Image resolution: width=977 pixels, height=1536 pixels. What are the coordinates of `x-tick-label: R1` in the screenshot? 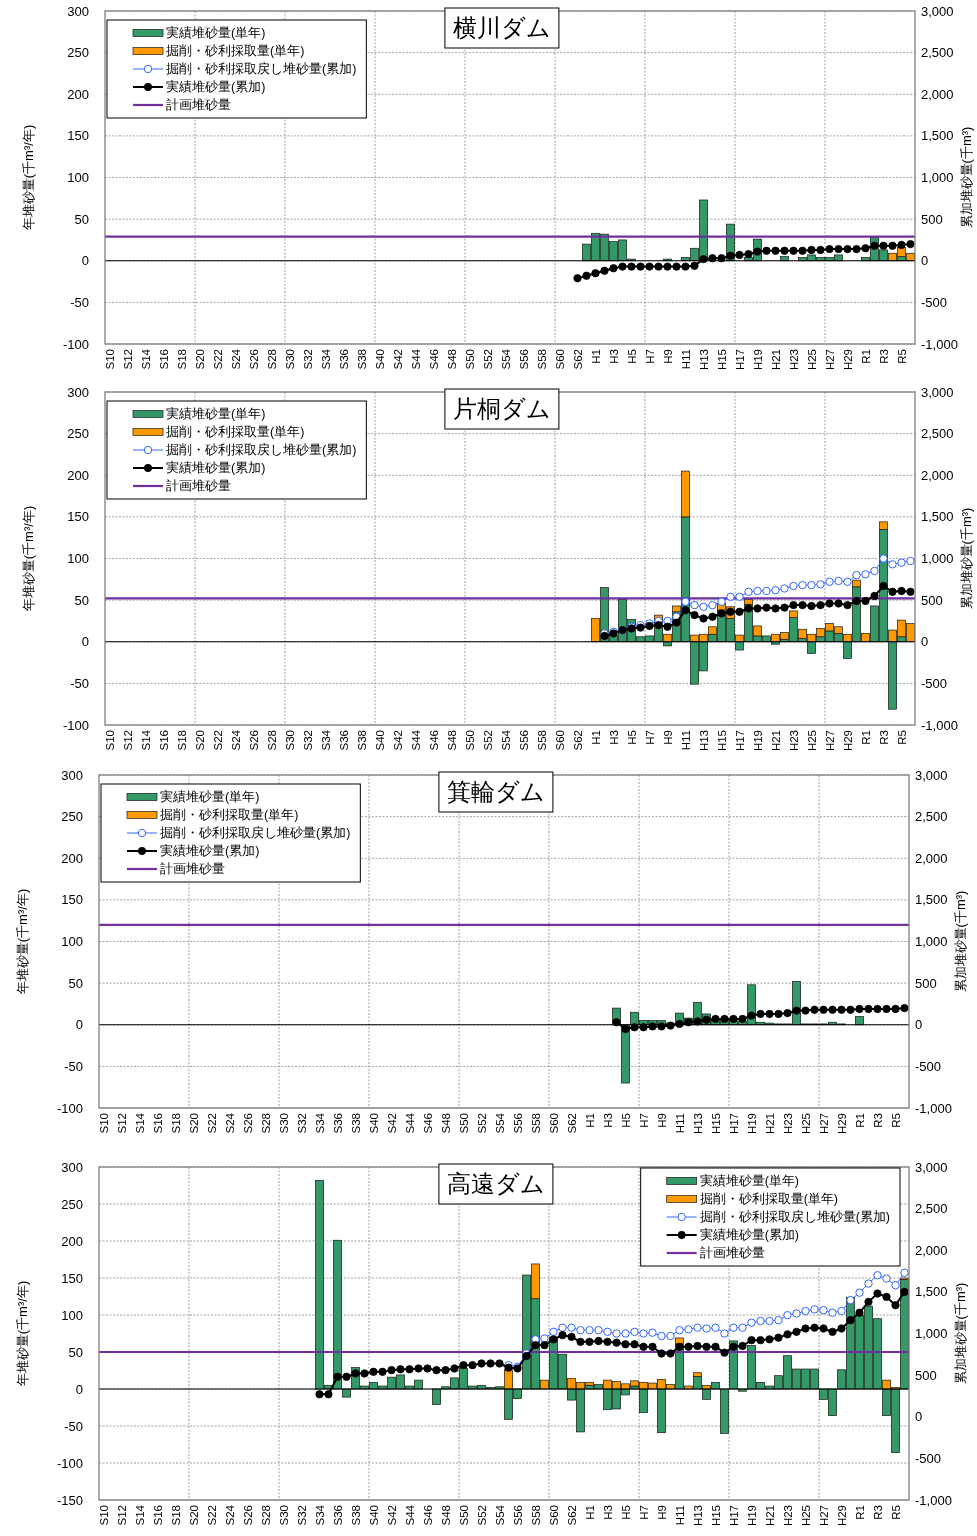 It's located at (865, 356).